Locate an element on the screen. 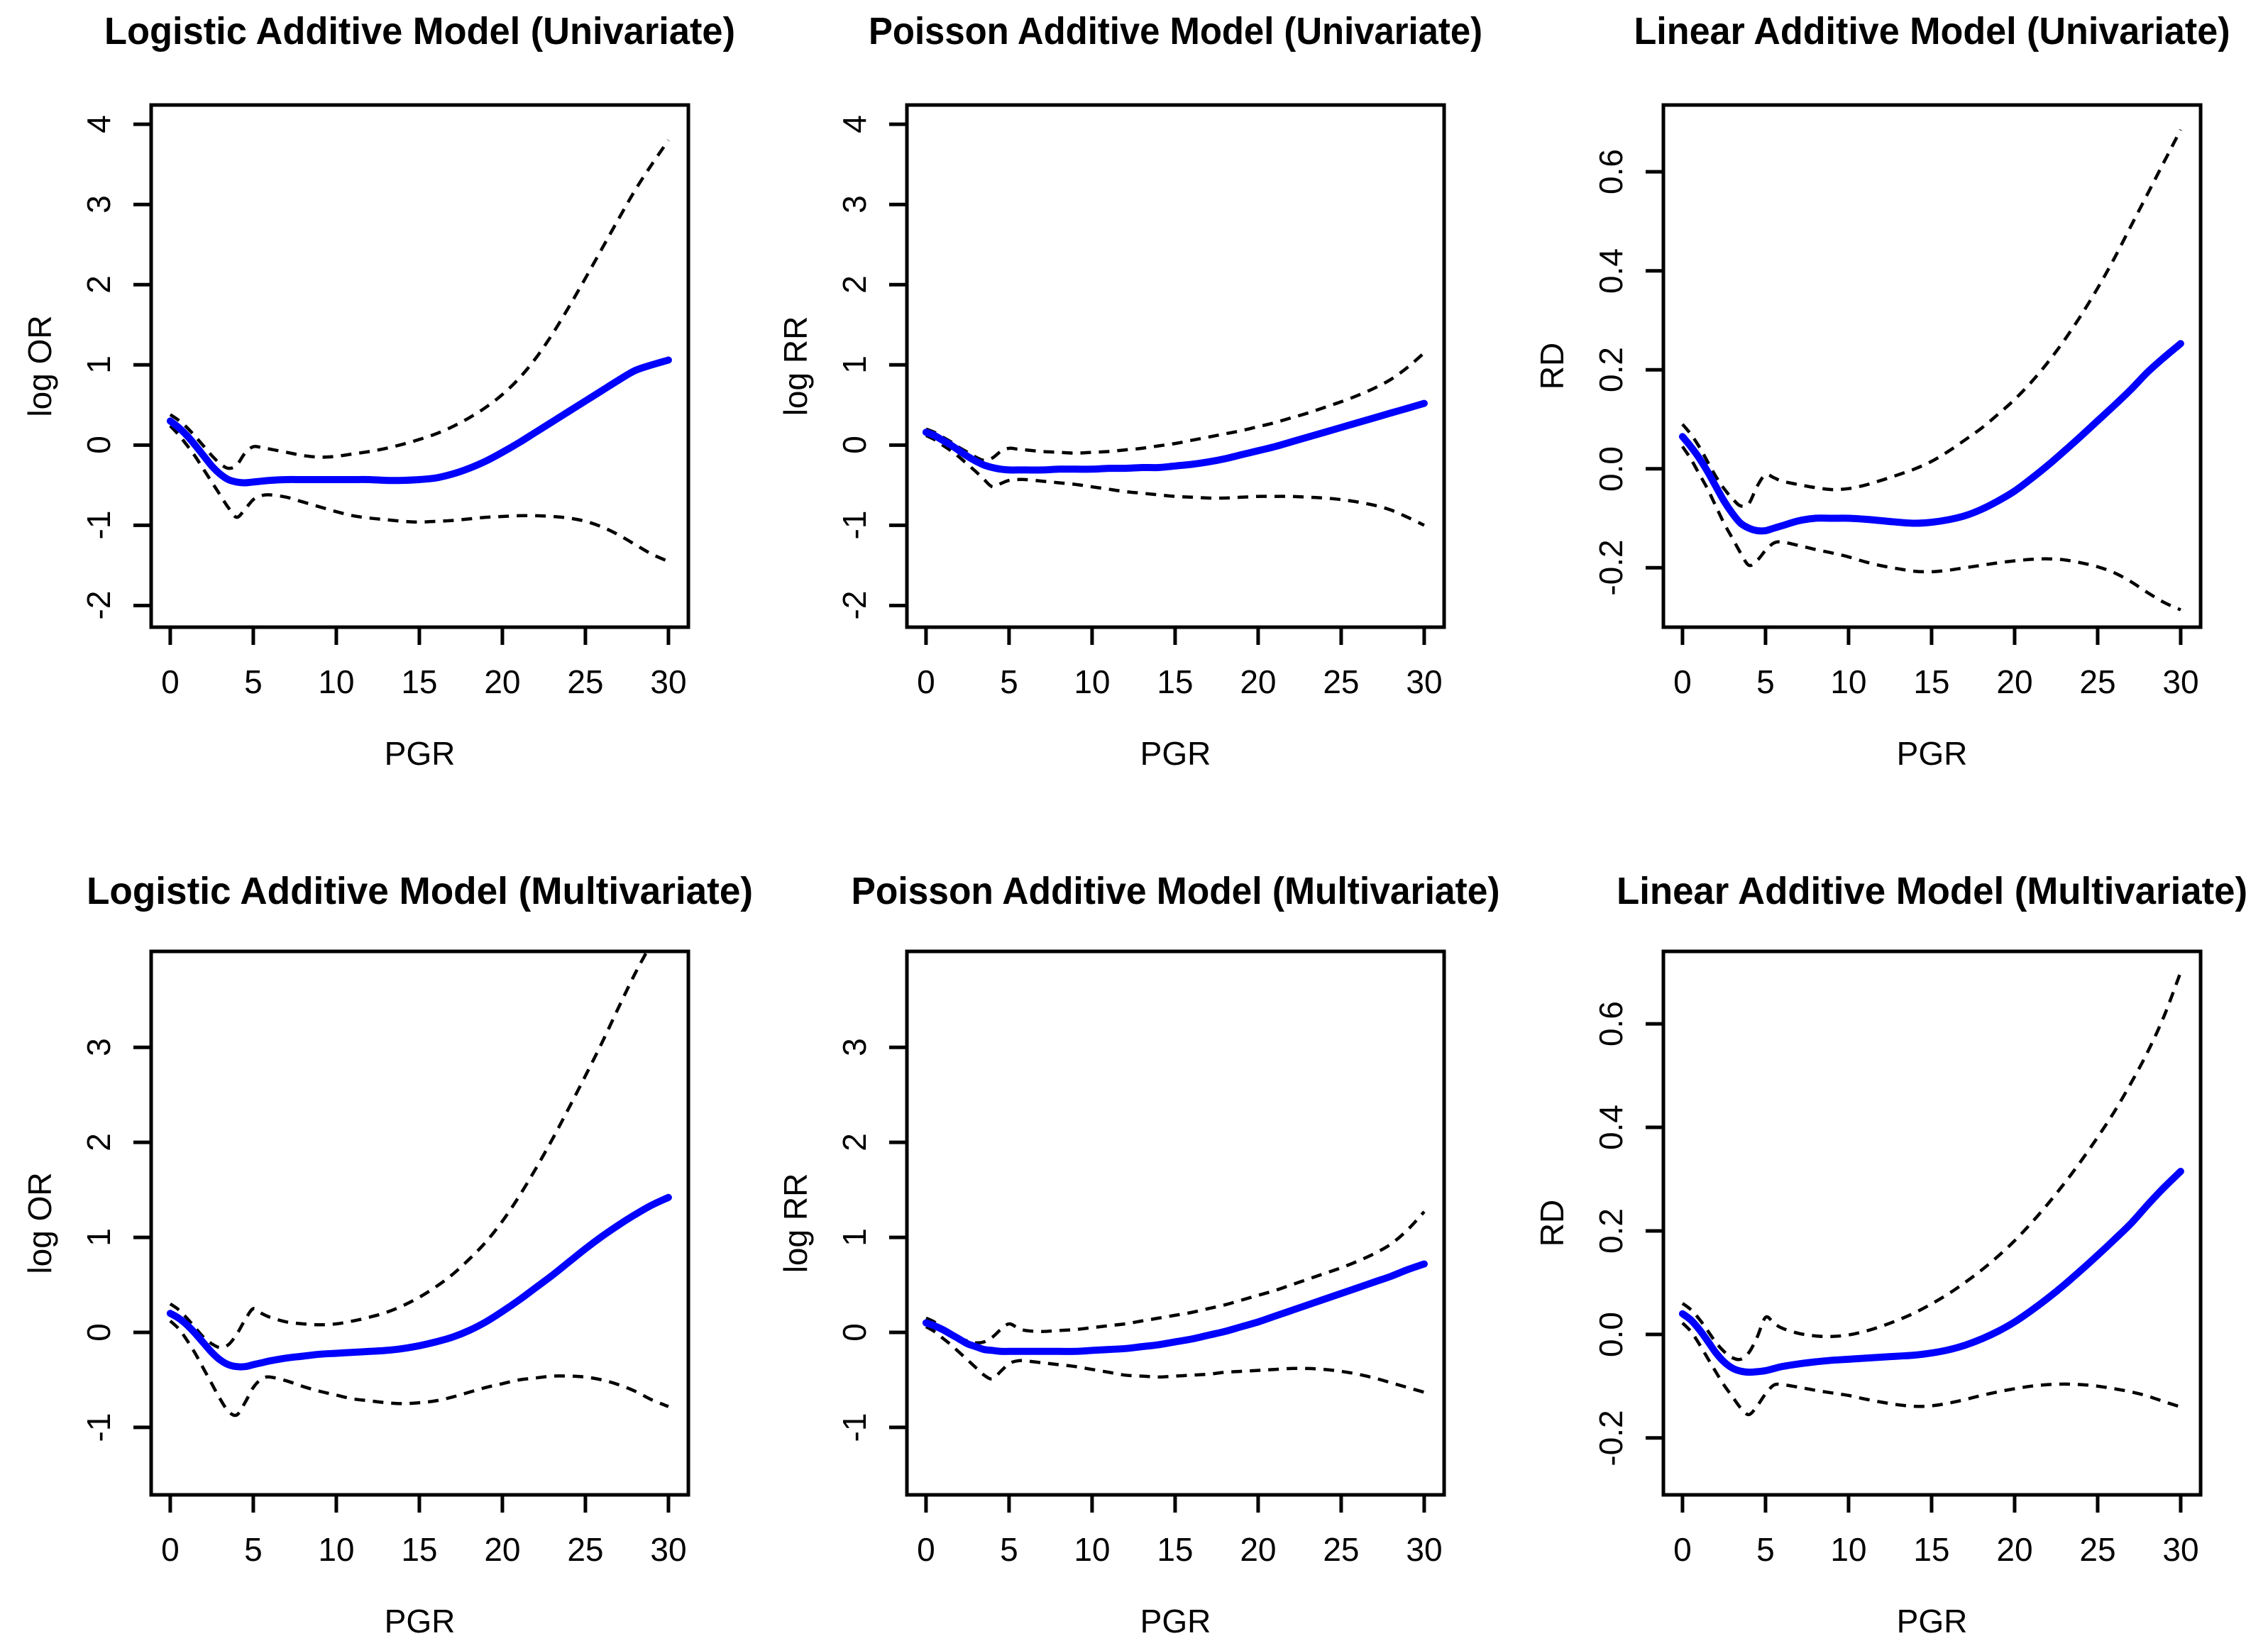  y-tick-label: 4 is located at coordinates (98, 124).